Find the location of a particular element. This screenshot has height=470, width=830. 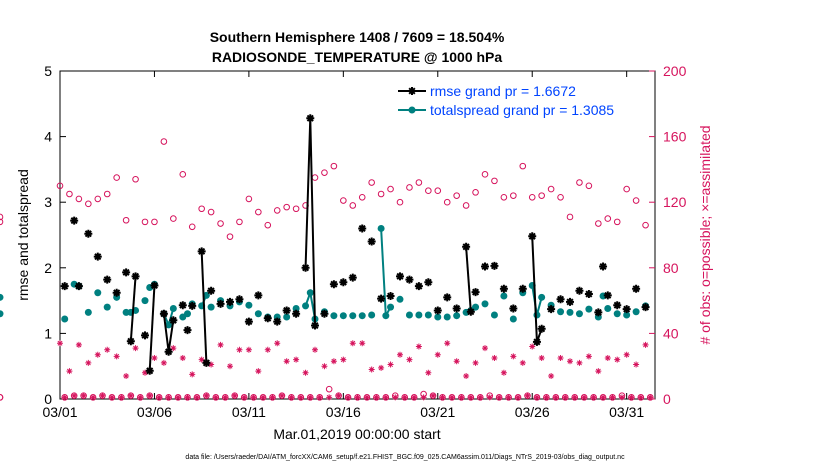

rmse-line-segment is located at coordinates (152, 328).